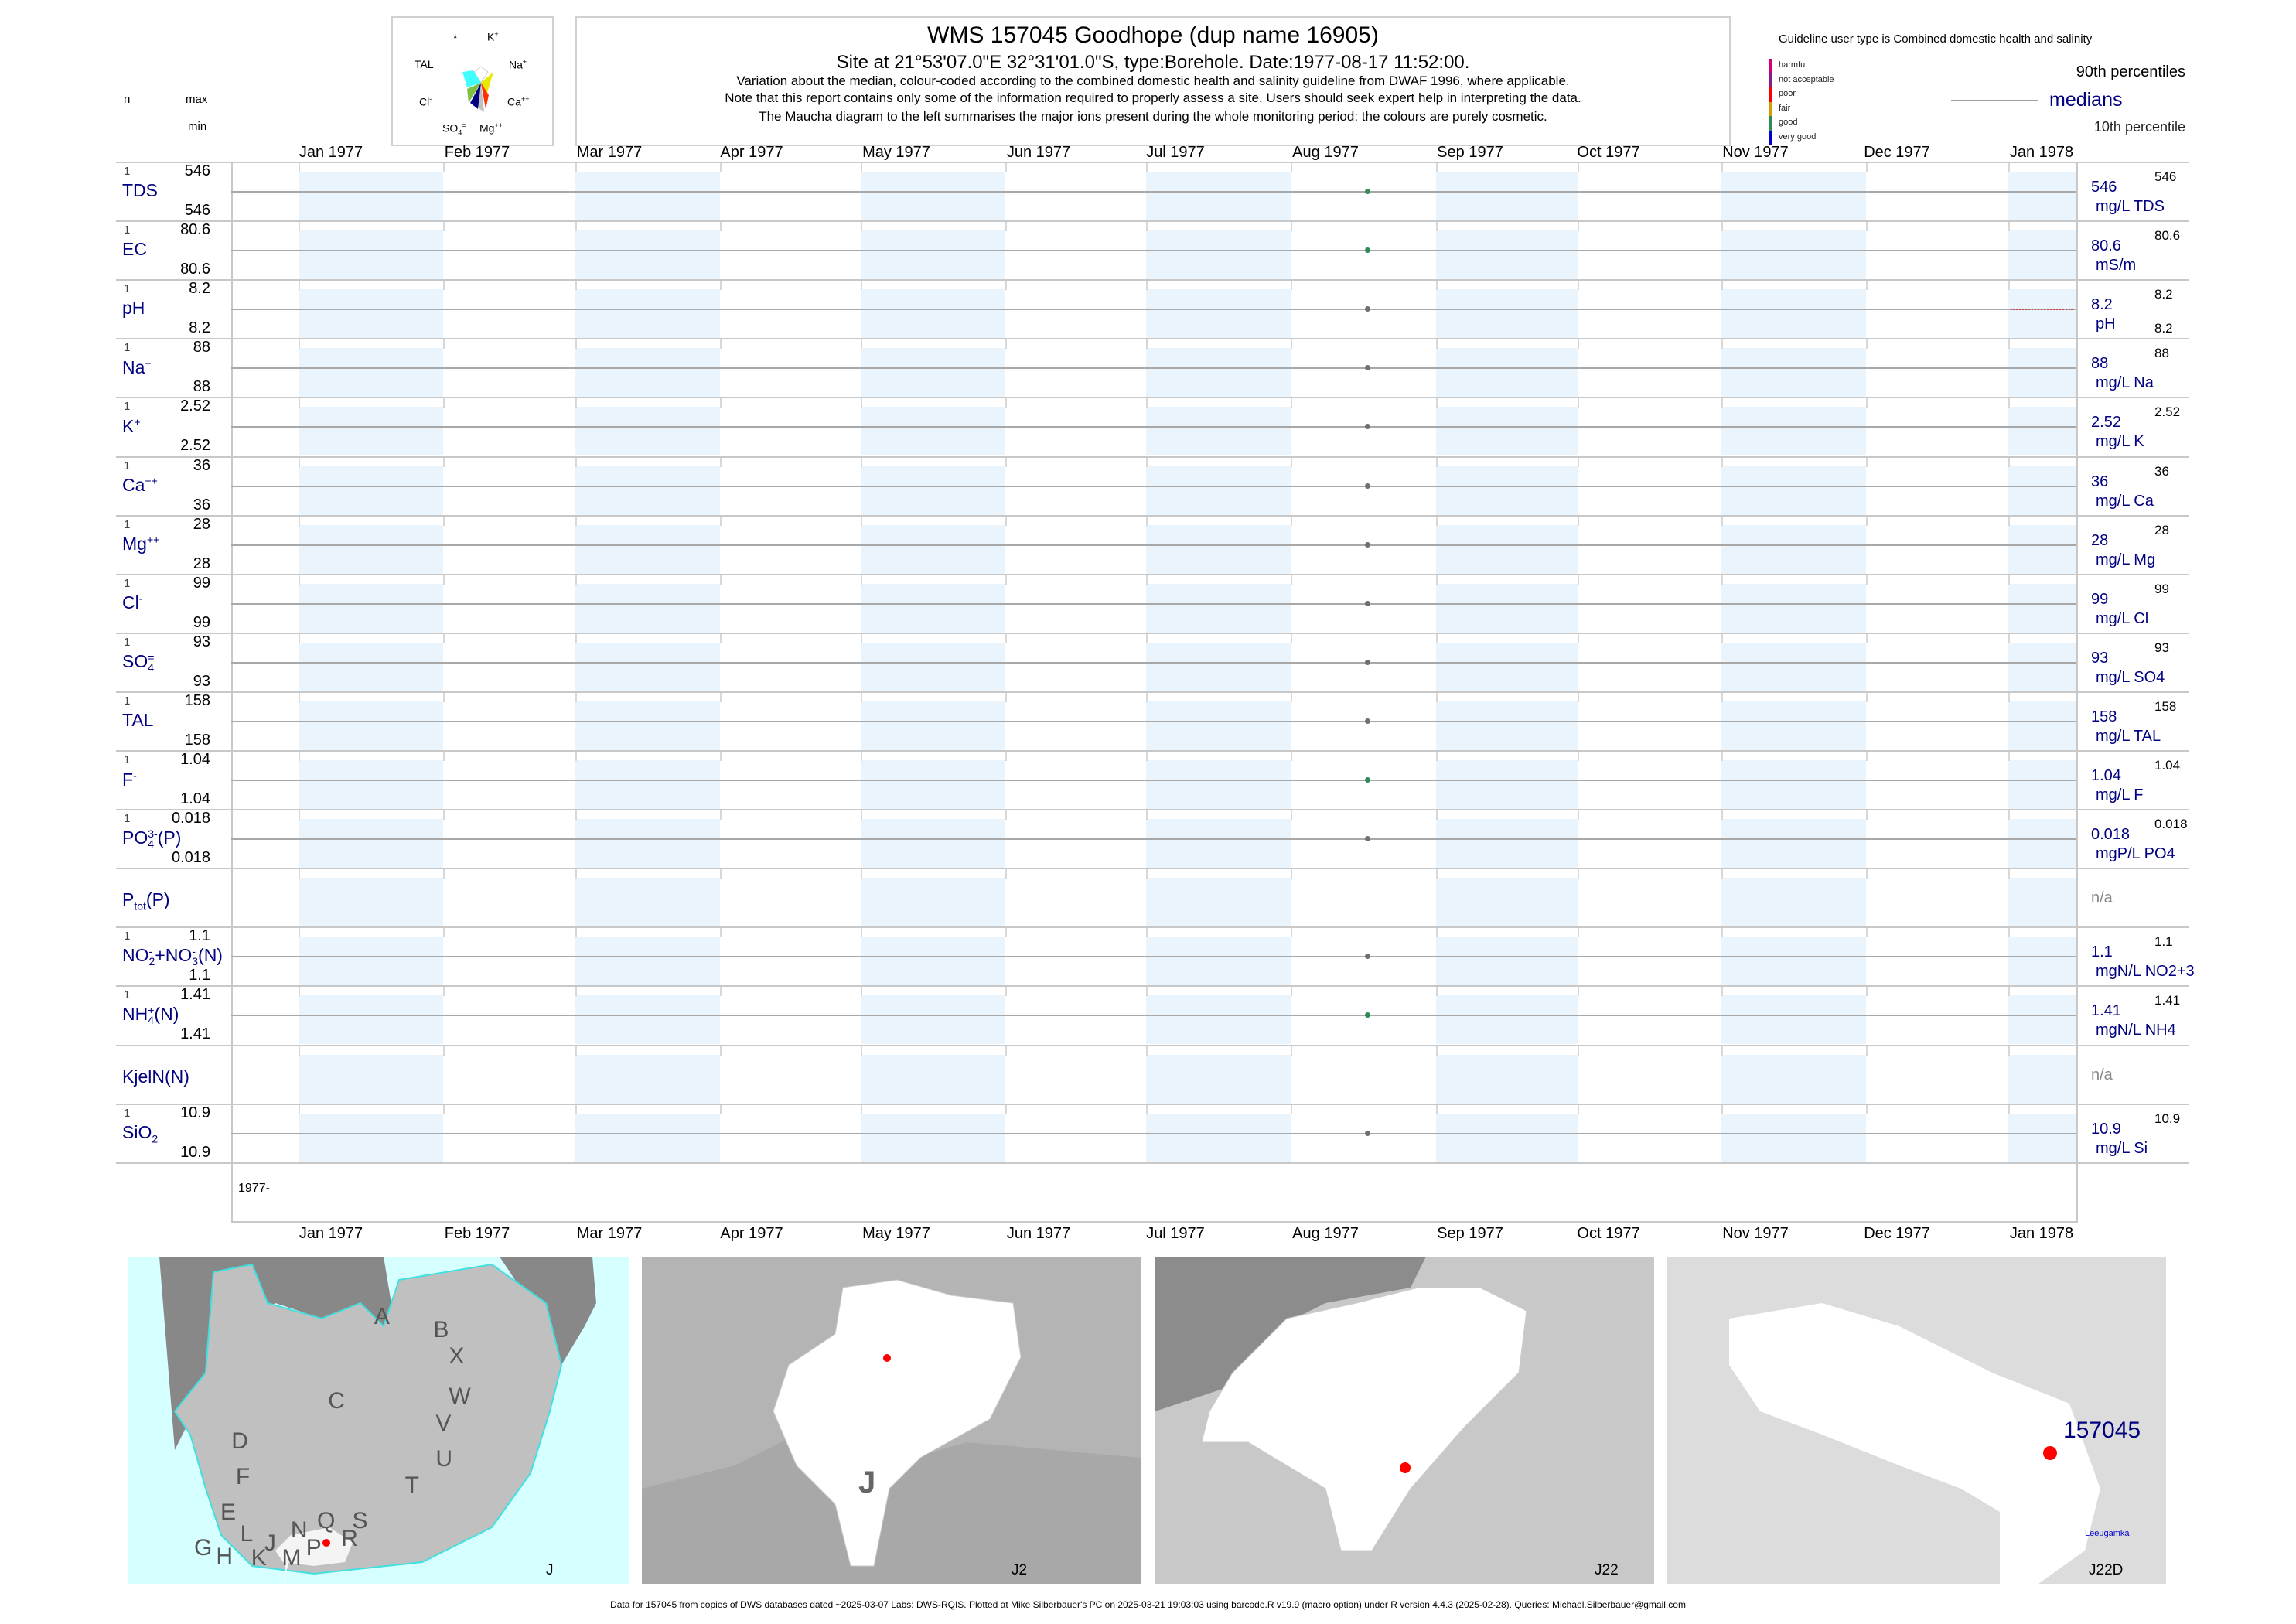  I want to click on label-sub: 4, so click(151, 844).